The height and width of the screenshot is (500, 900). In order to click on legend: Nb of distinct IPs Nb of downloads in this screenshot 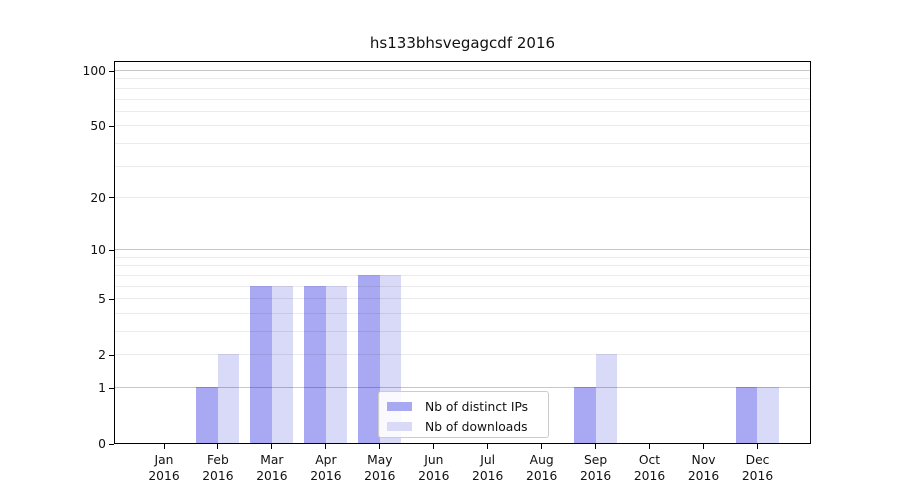, I will do `click(463, 414)`.